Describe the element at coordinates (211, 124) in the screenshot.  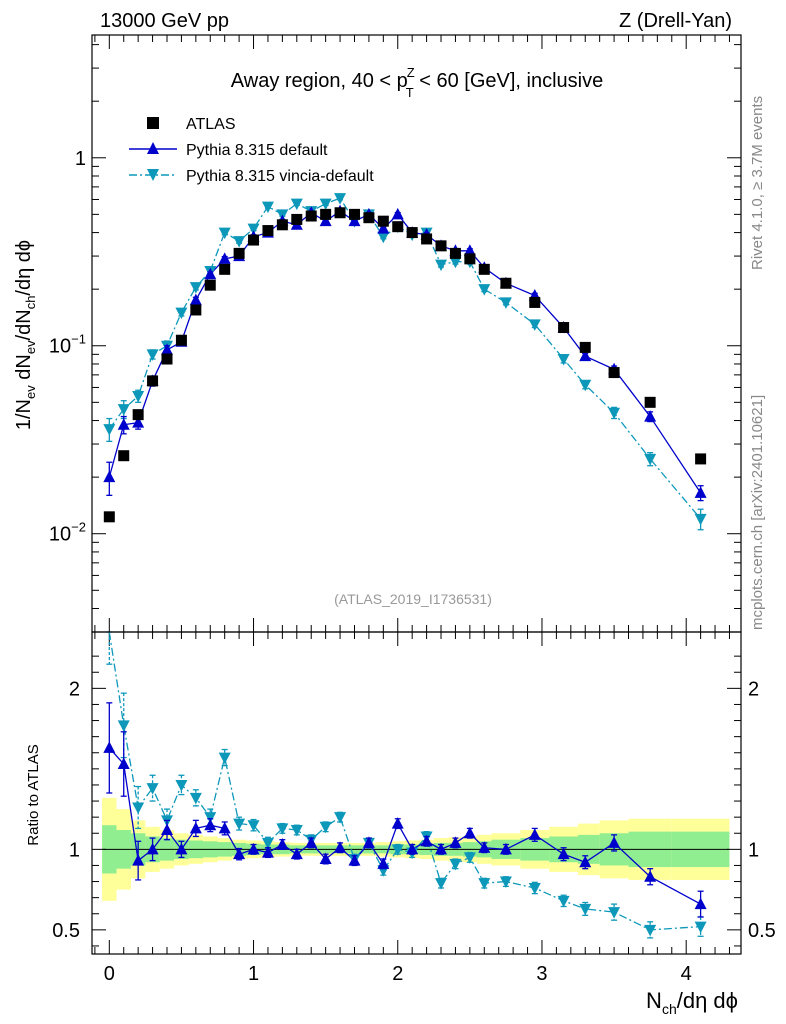
I see `legend-label-atlas: ATLAS` at that location.